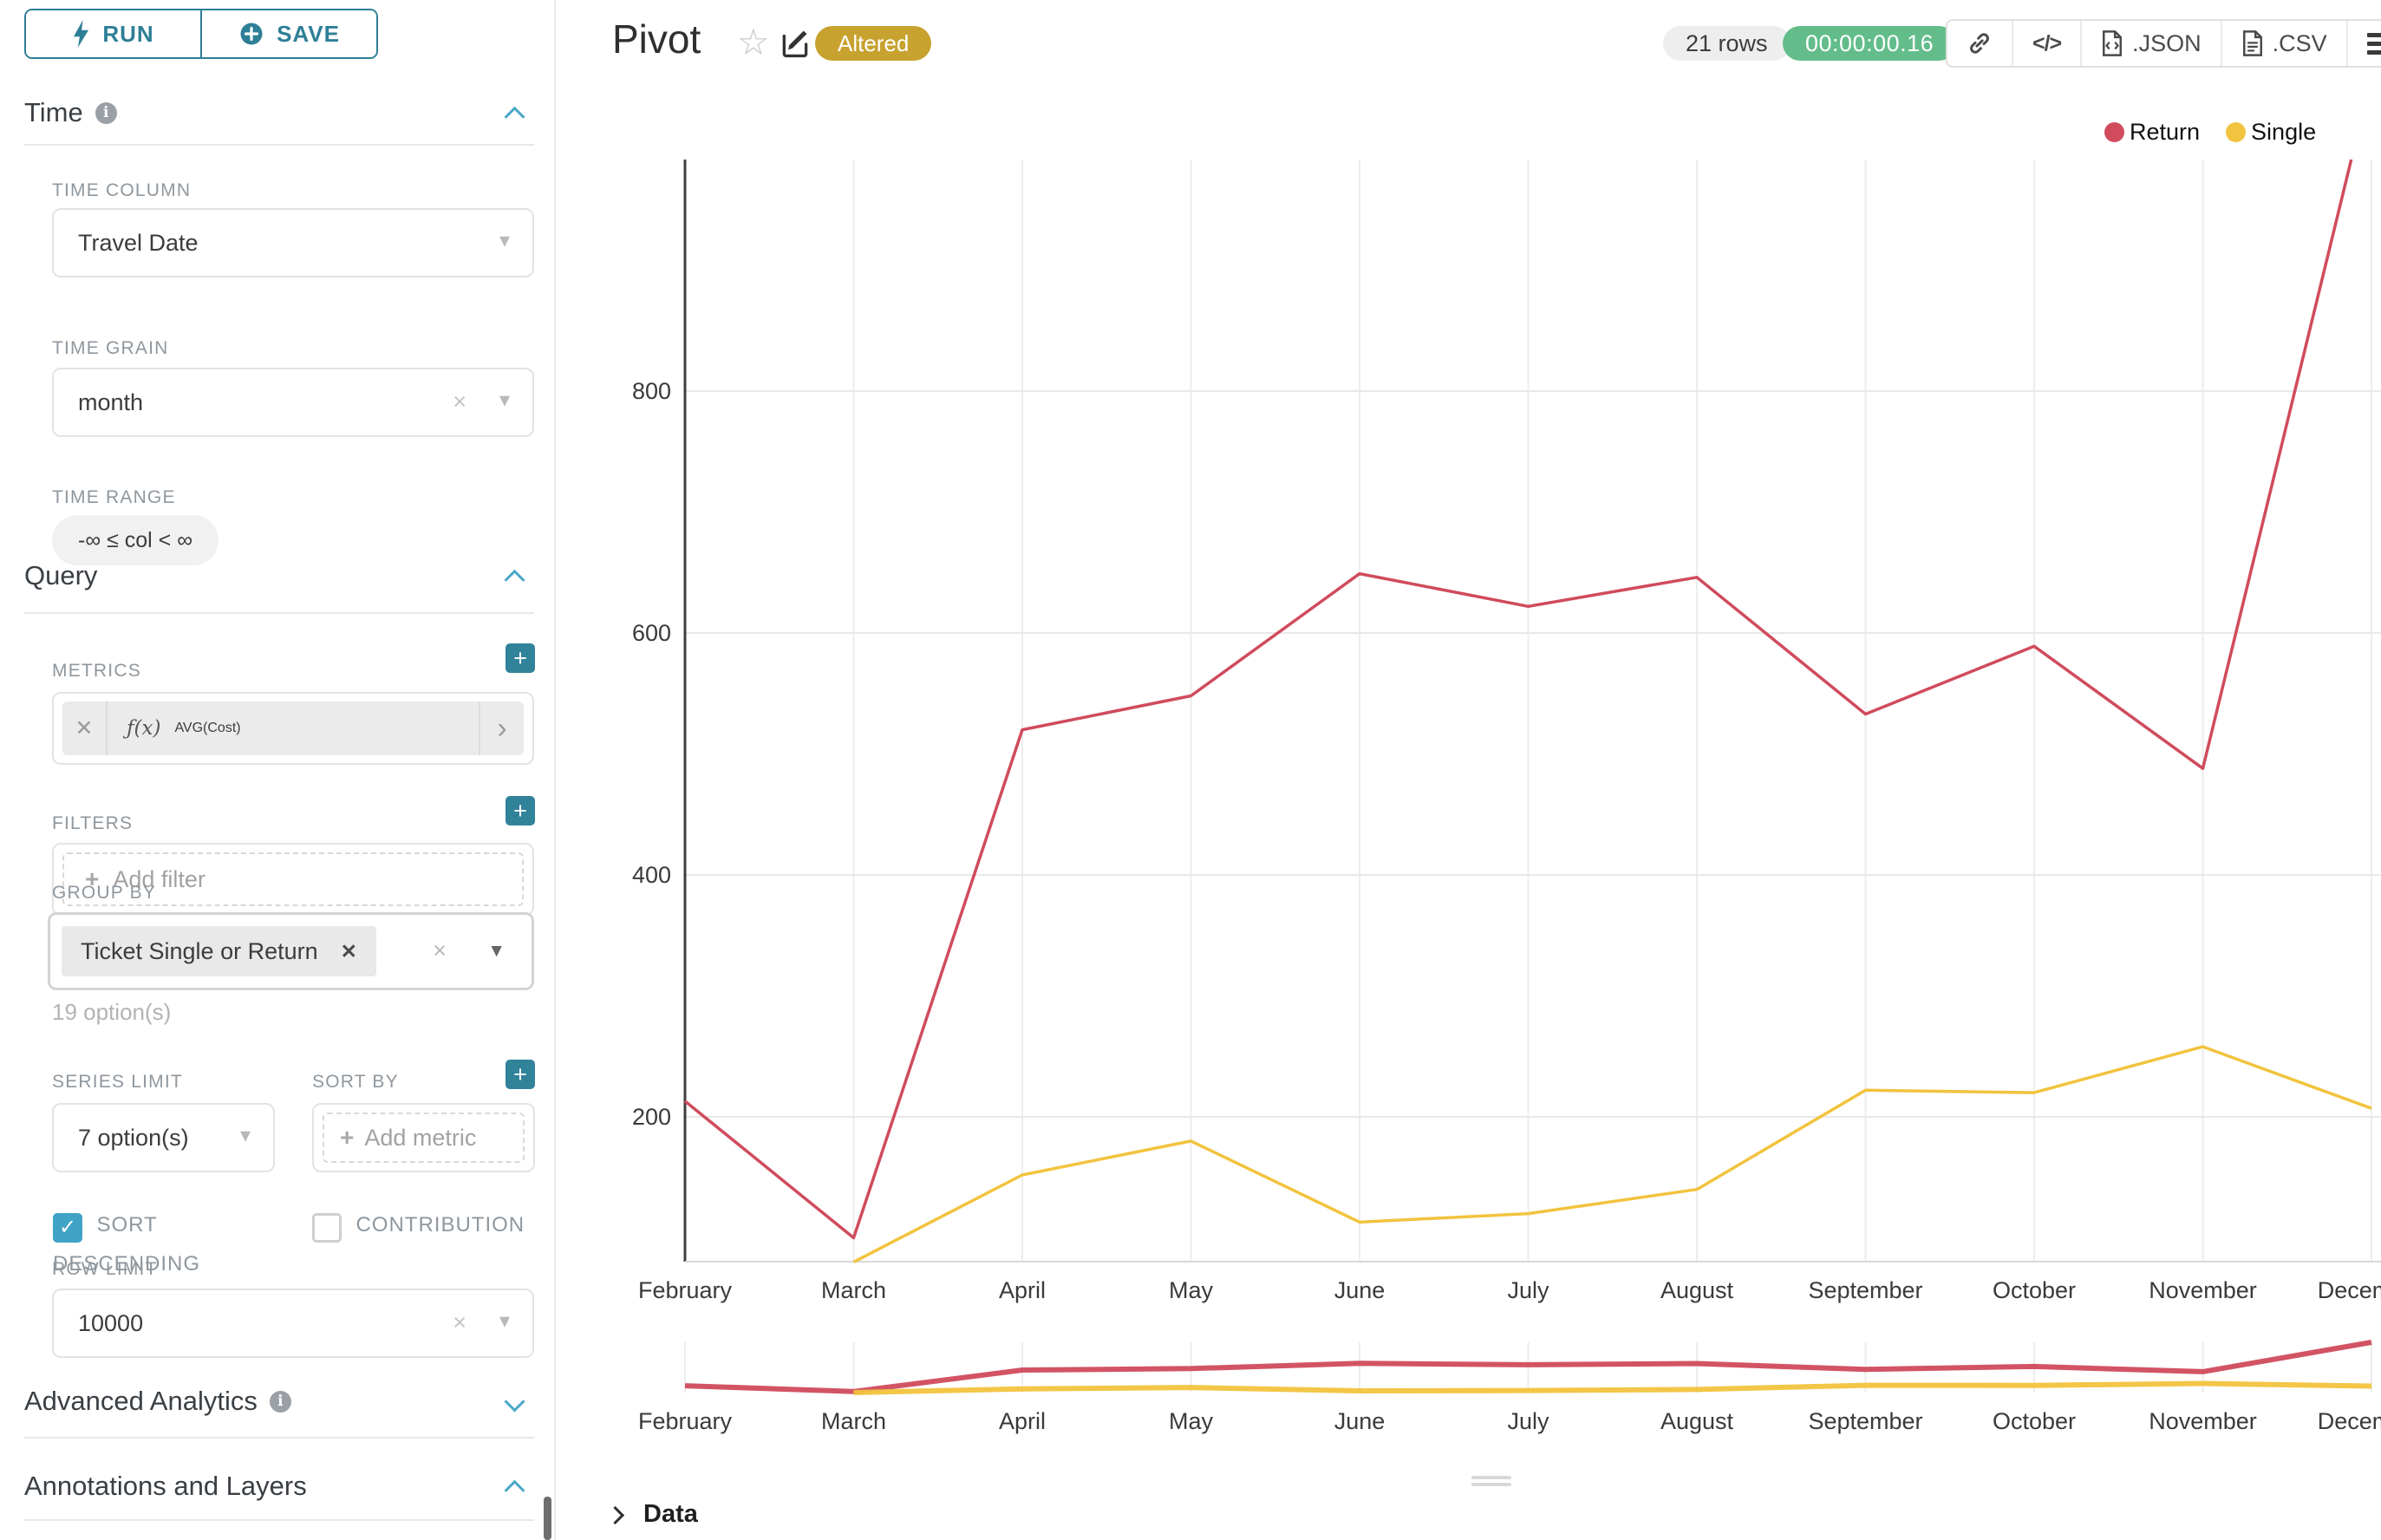 The image size is (2381, 1540). What do you see at coordinates (166, 1486) in the screenshot?
I see `annotations-title: Annotations and Layers` at bounding box center [166, 1486].